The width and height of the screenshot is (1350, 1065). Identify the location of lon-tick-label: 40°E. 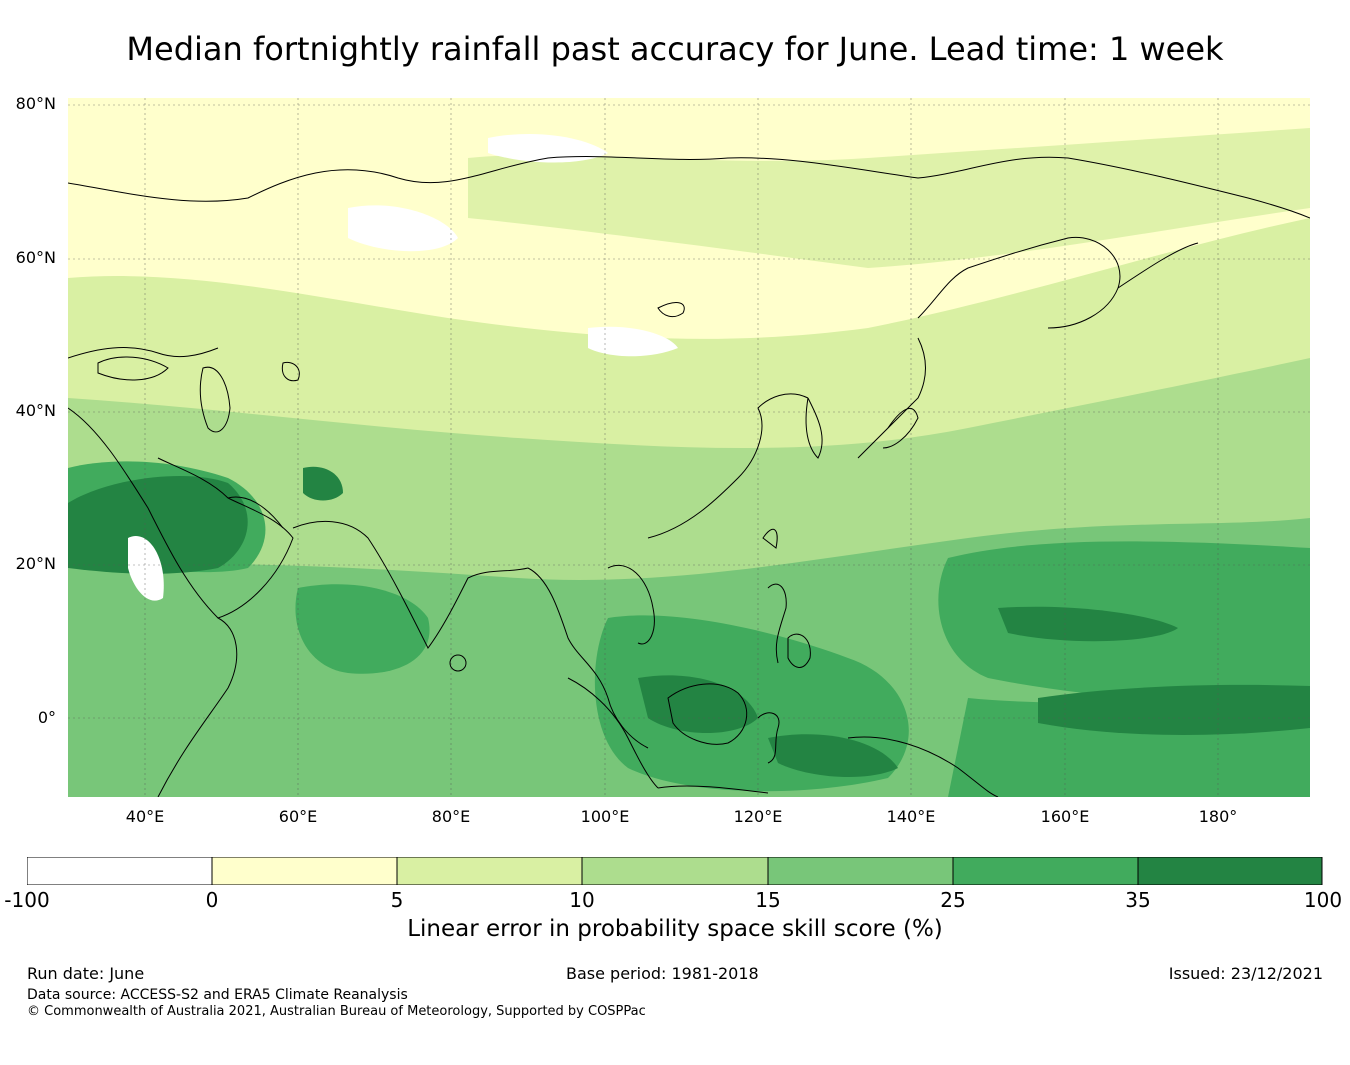
(145, 816).